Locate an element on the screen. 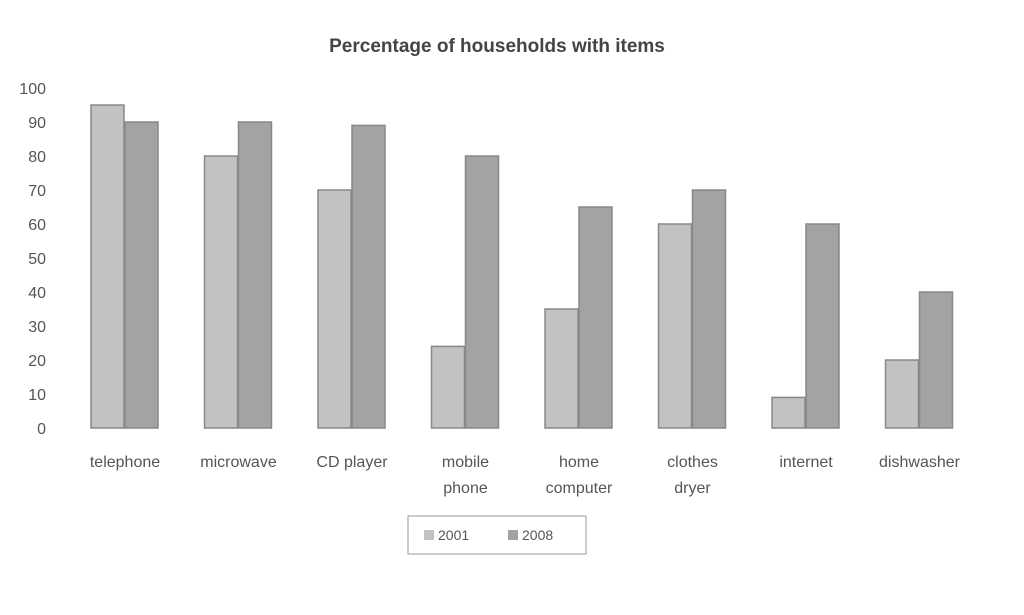 Image resolution: width=1024 pixels, height=615 pixels. y-tick-label: 30 is located at coordinates (37, 327).